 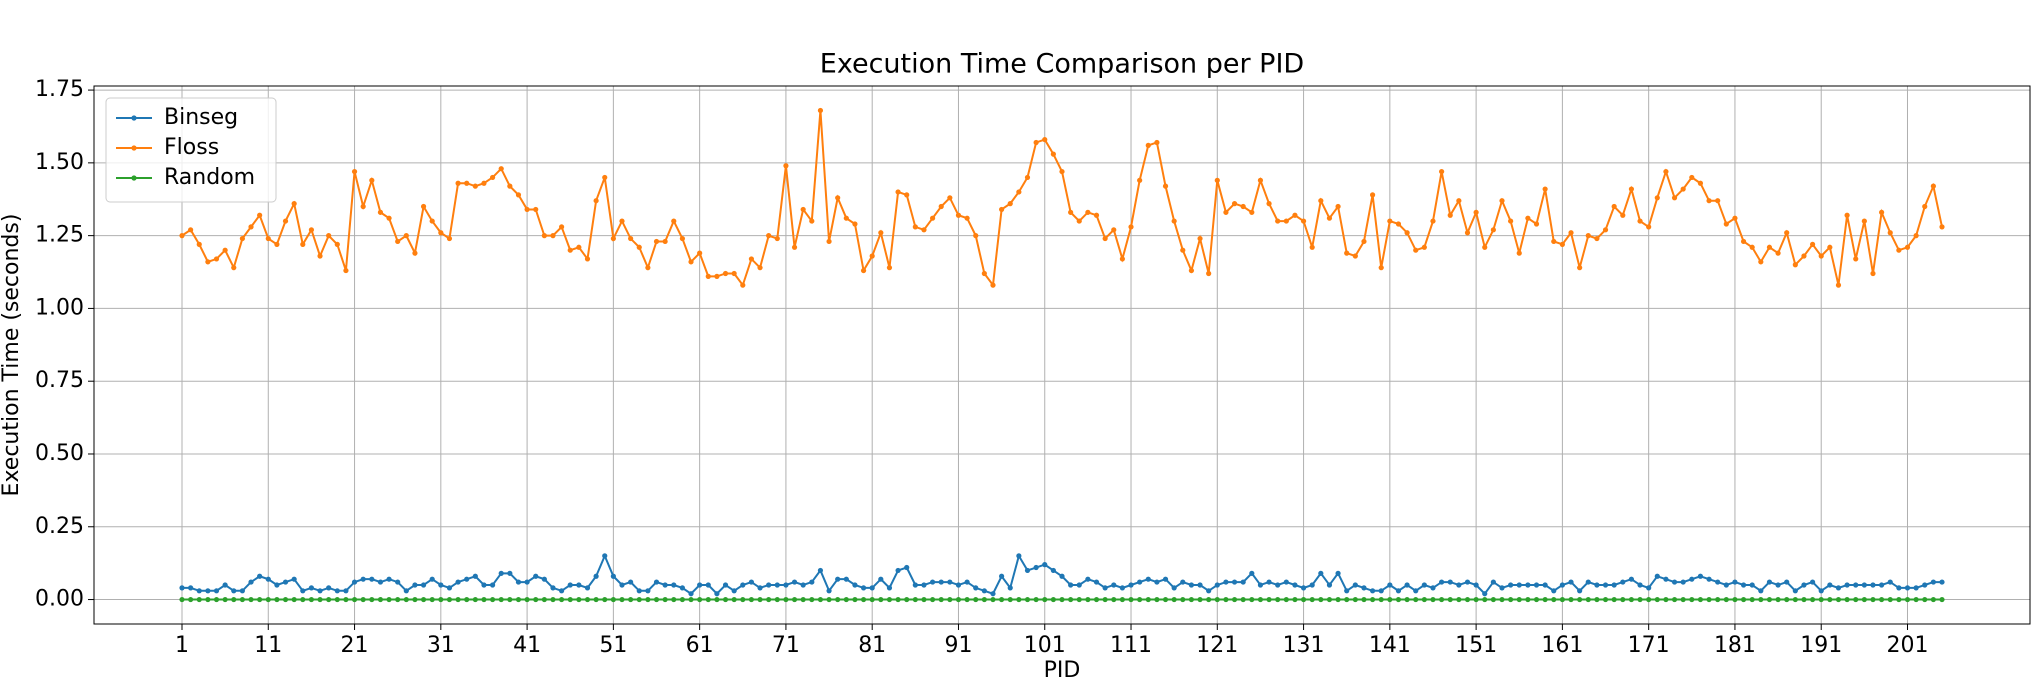 What do you see at coordinates (59, 453) in the screenshot?
I see `y-tick-label: 0.50` at bounding box center [59, 453].